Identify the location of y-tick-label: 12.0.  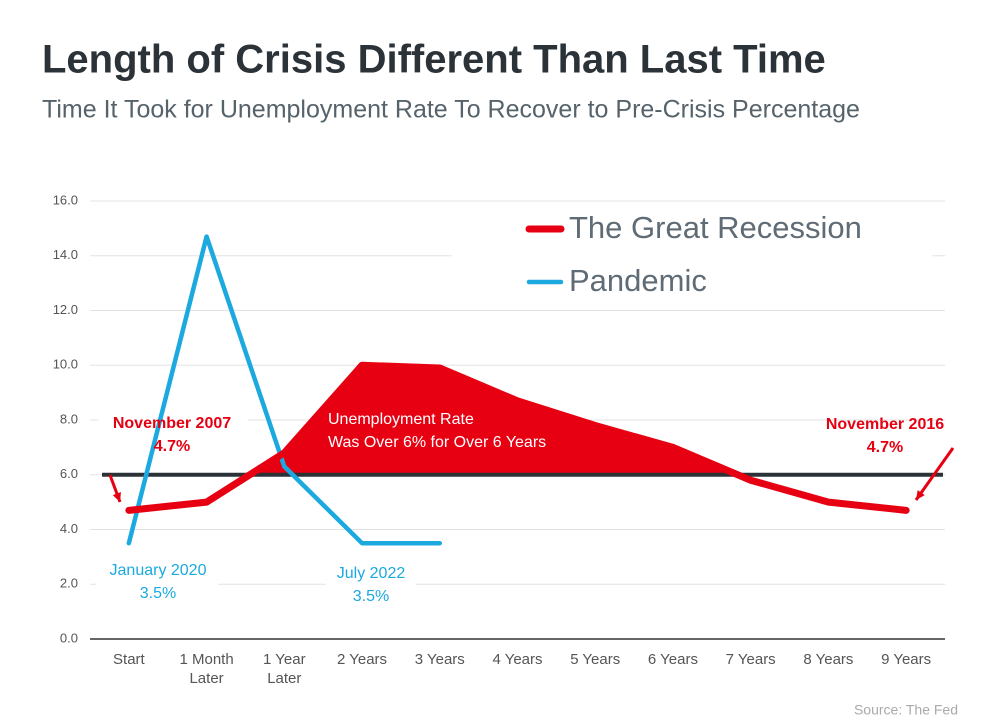
(65, 309).